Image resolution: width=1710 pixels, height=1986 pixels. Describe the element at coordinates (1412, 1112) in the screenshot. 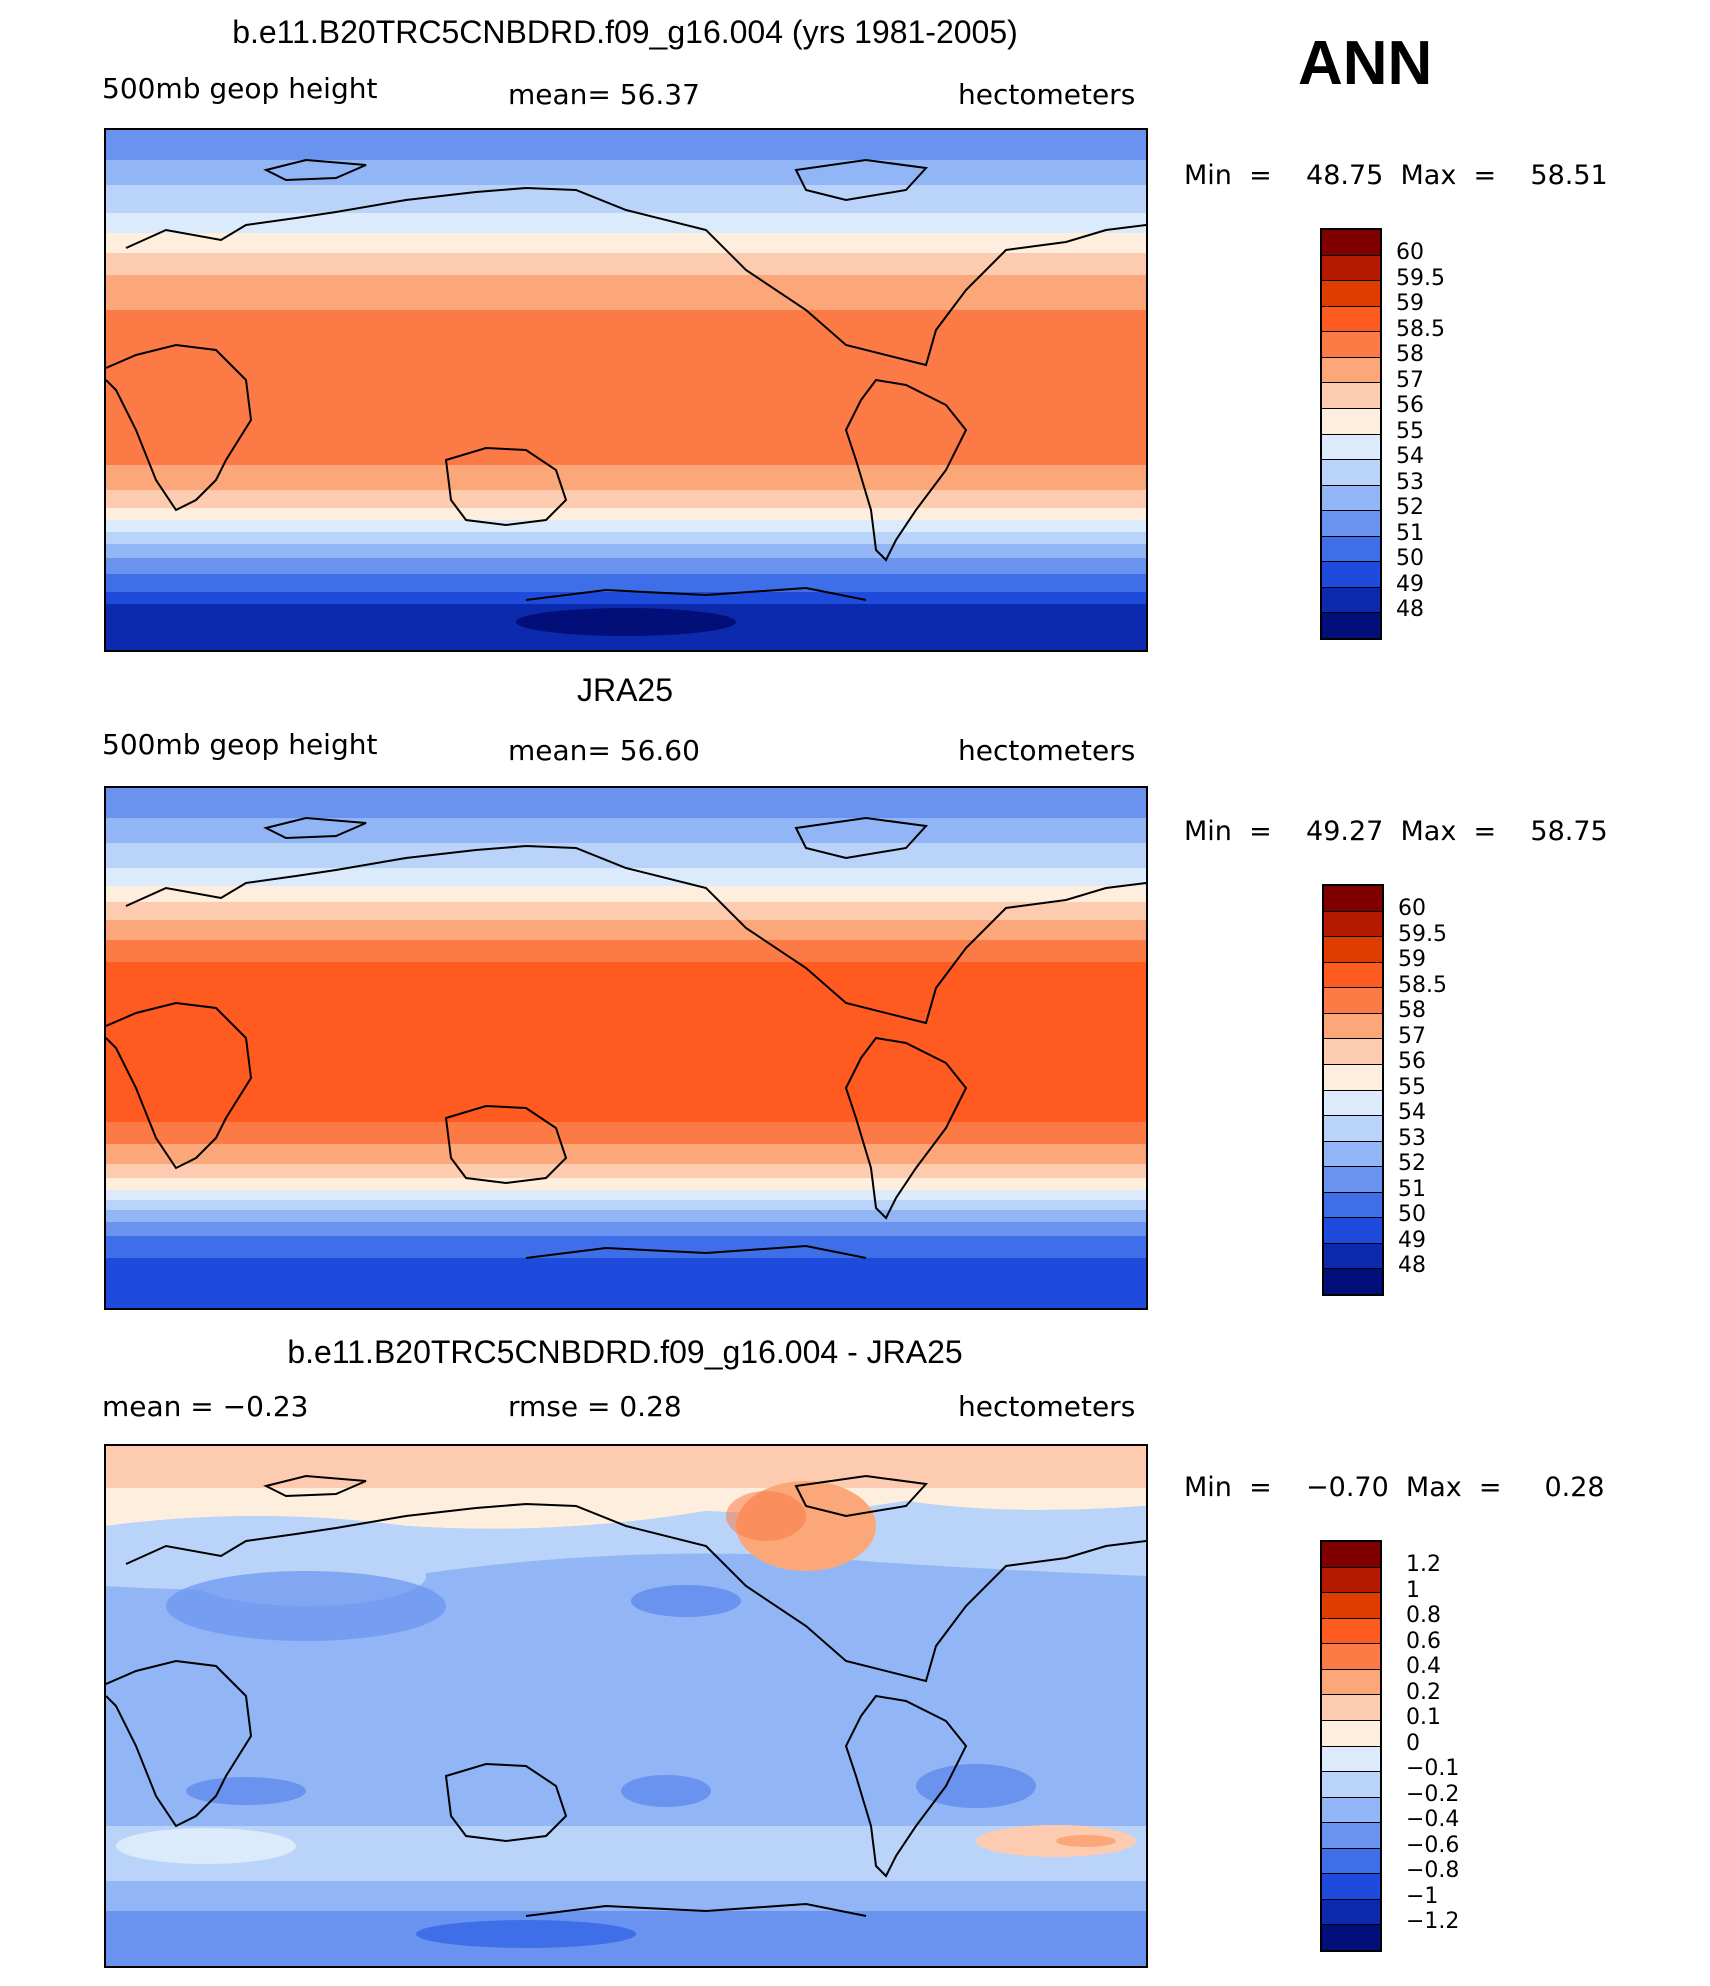

I see `colorbar-tick-label: 54` at that location.